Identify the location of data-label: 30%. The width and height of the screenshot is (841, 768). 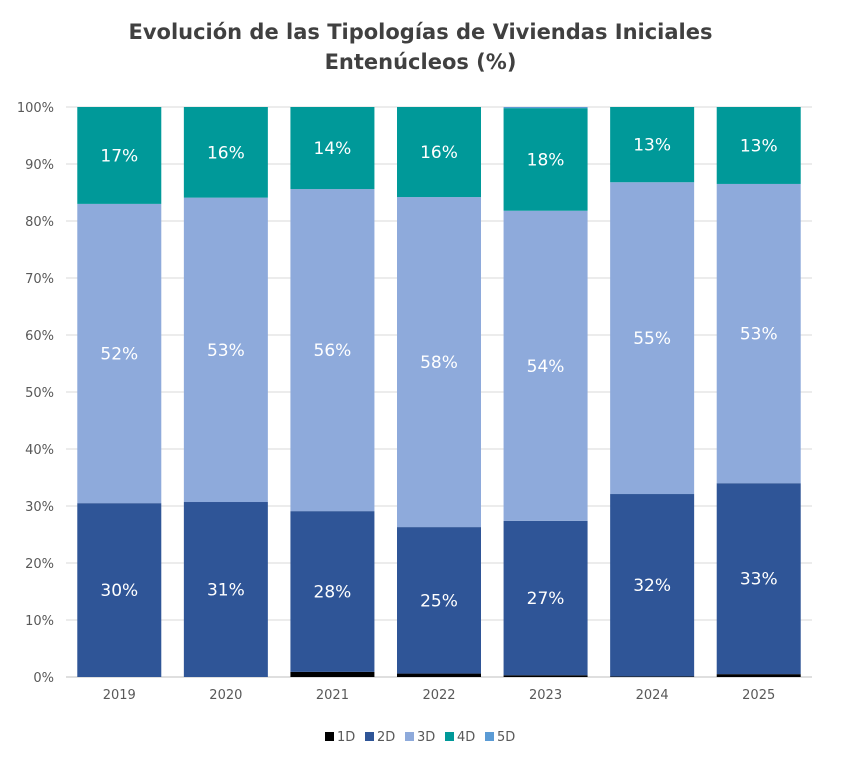
(119, 591).